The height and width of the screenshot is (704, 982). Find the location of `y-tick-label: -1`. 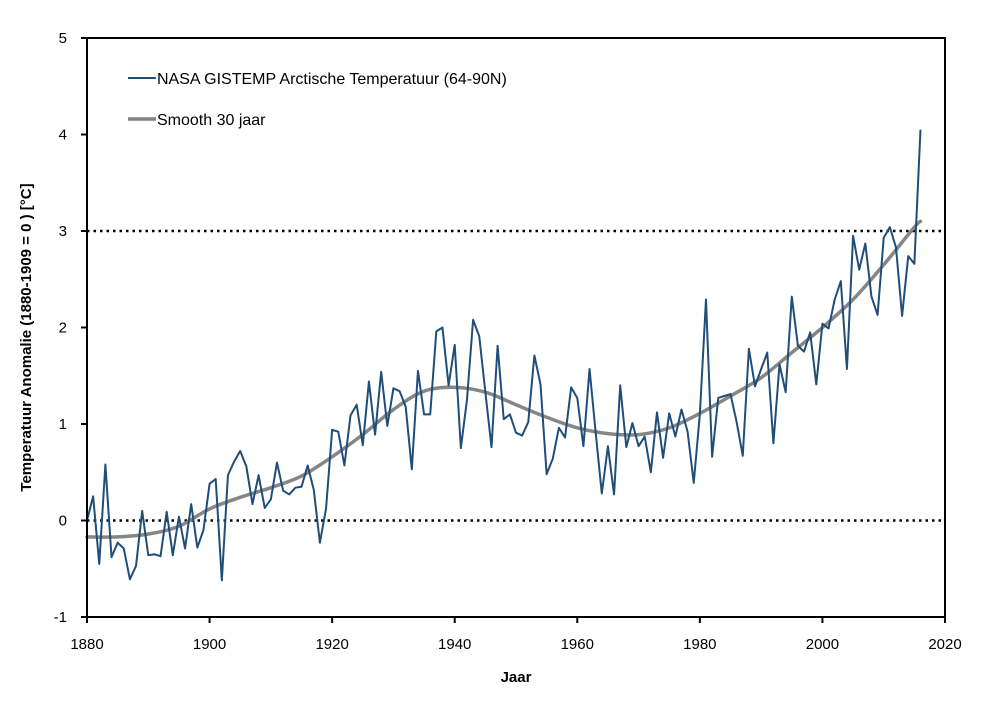

y-tick-label: -1 is located at coordinates (60, 617).